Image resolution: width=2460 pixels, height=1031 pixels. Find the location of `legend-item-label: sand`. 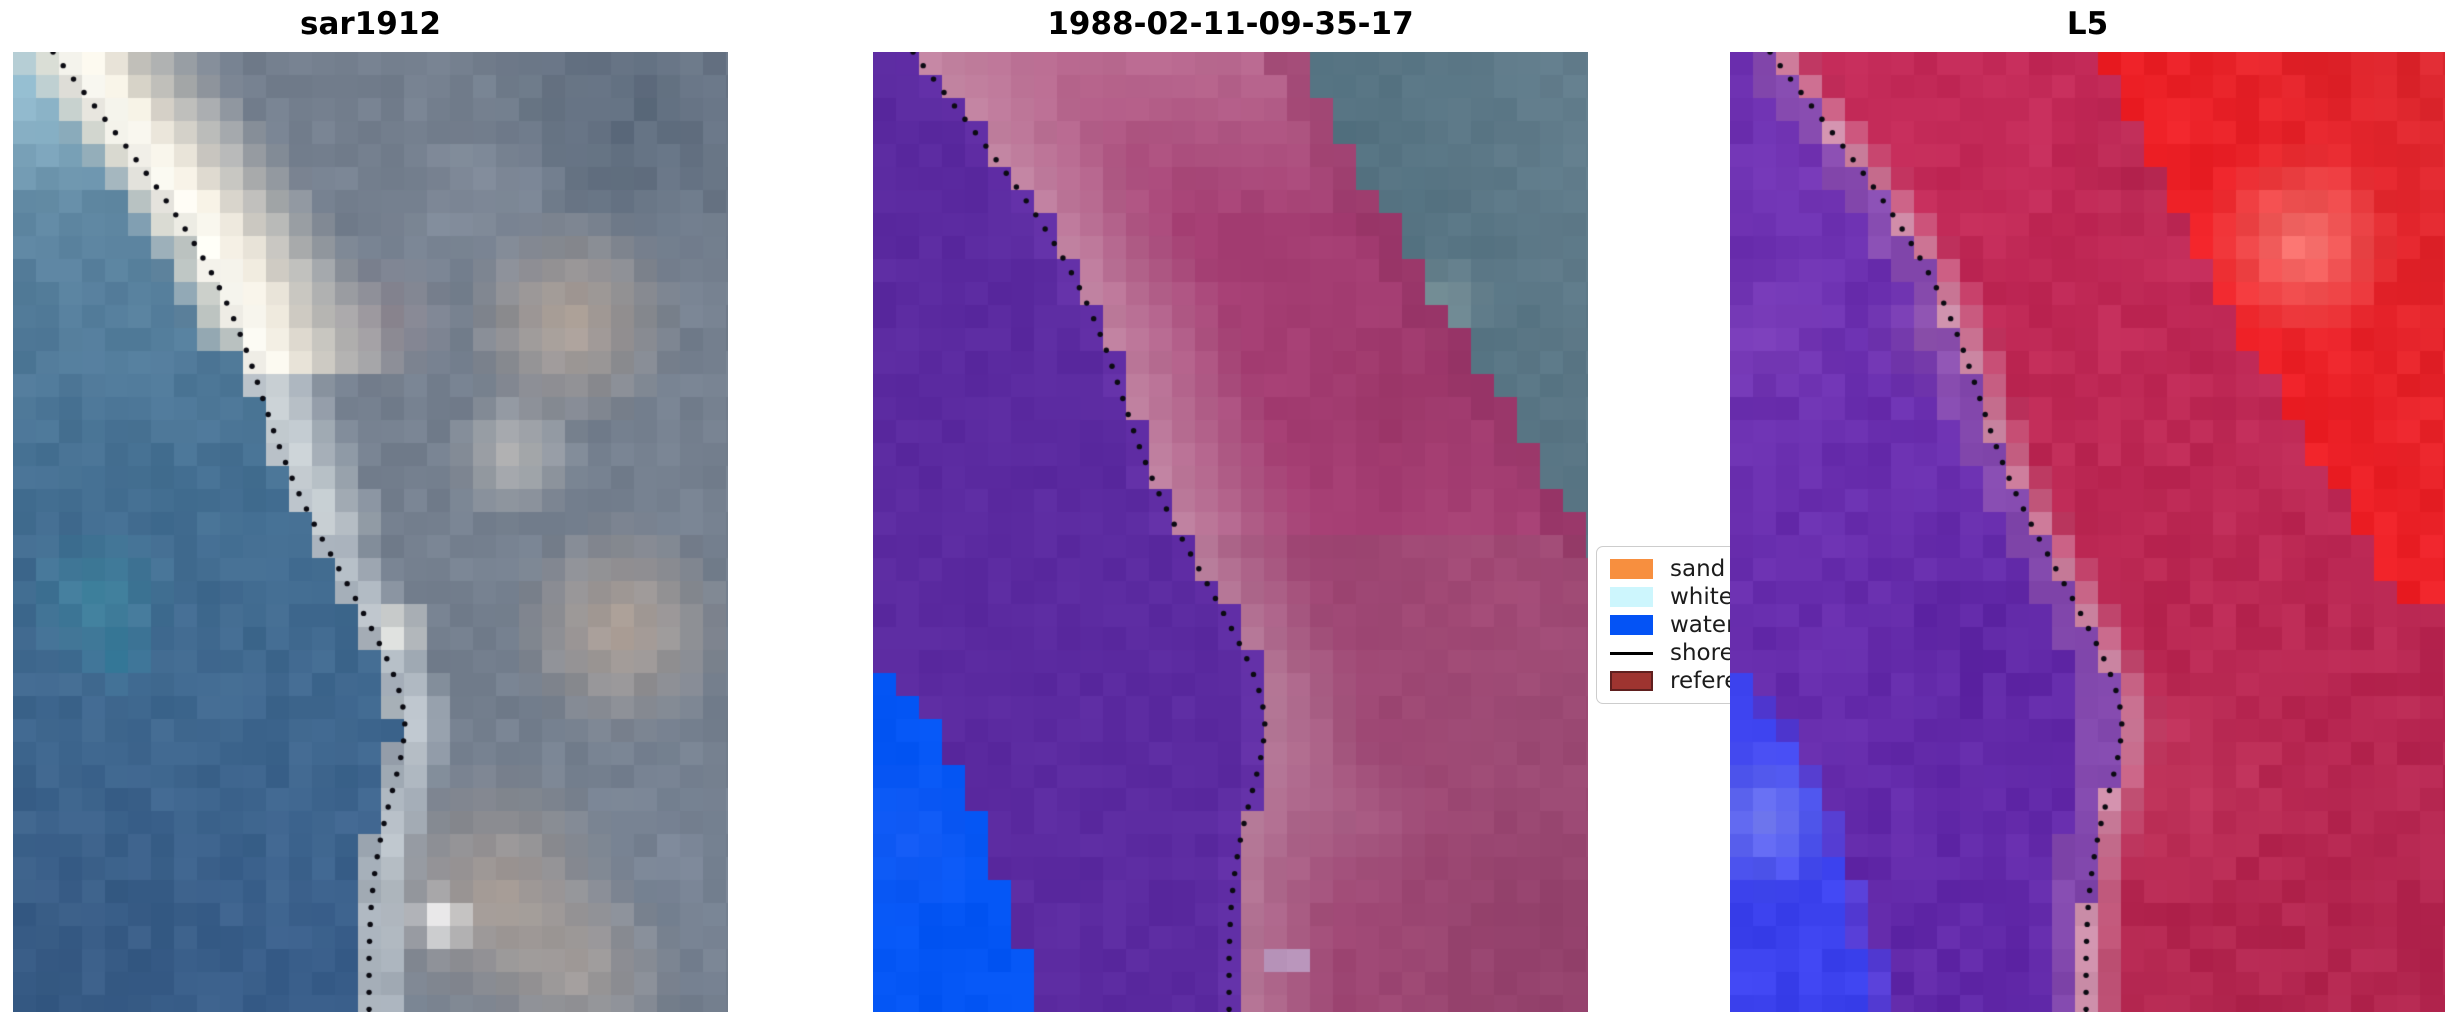

legend-item-label: sand is located at coordinates (1698, 569).